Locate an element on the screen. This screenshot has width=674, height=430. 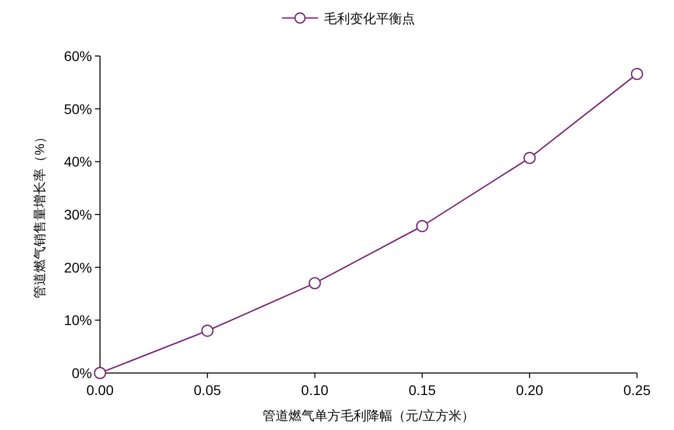
y-tick-label: 30% is located at coordinates (78, 214).